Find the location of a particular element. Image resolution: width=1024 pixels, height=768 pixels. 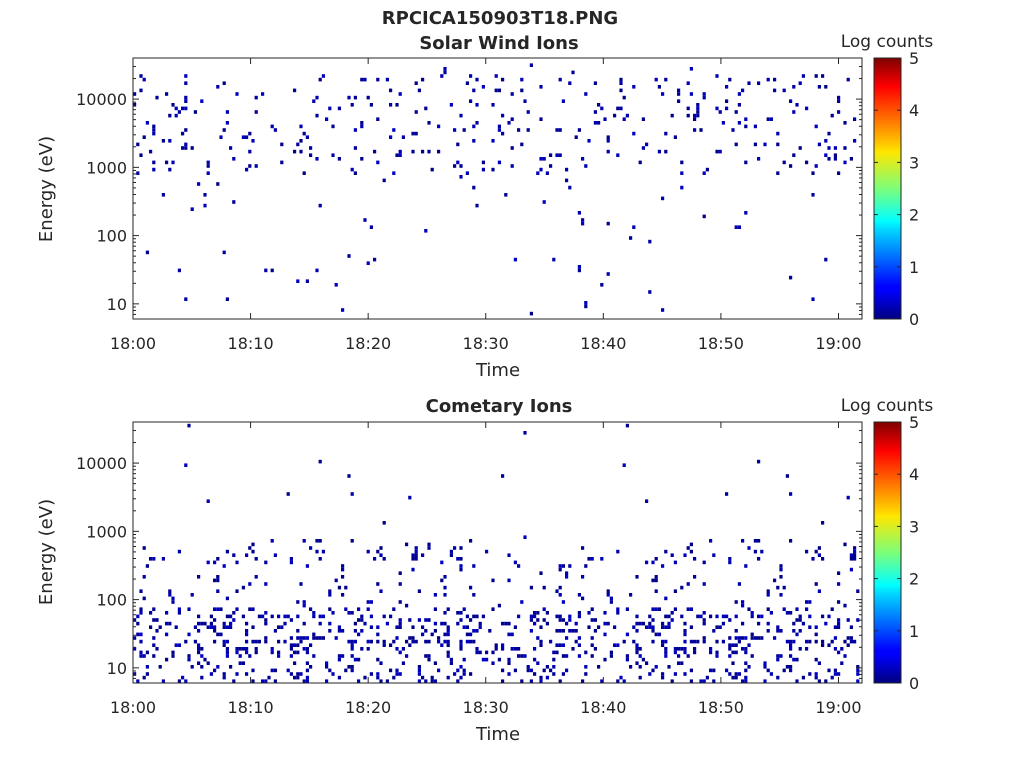

colorbar-tick-label: 1 is located at coordinates (914, 267).